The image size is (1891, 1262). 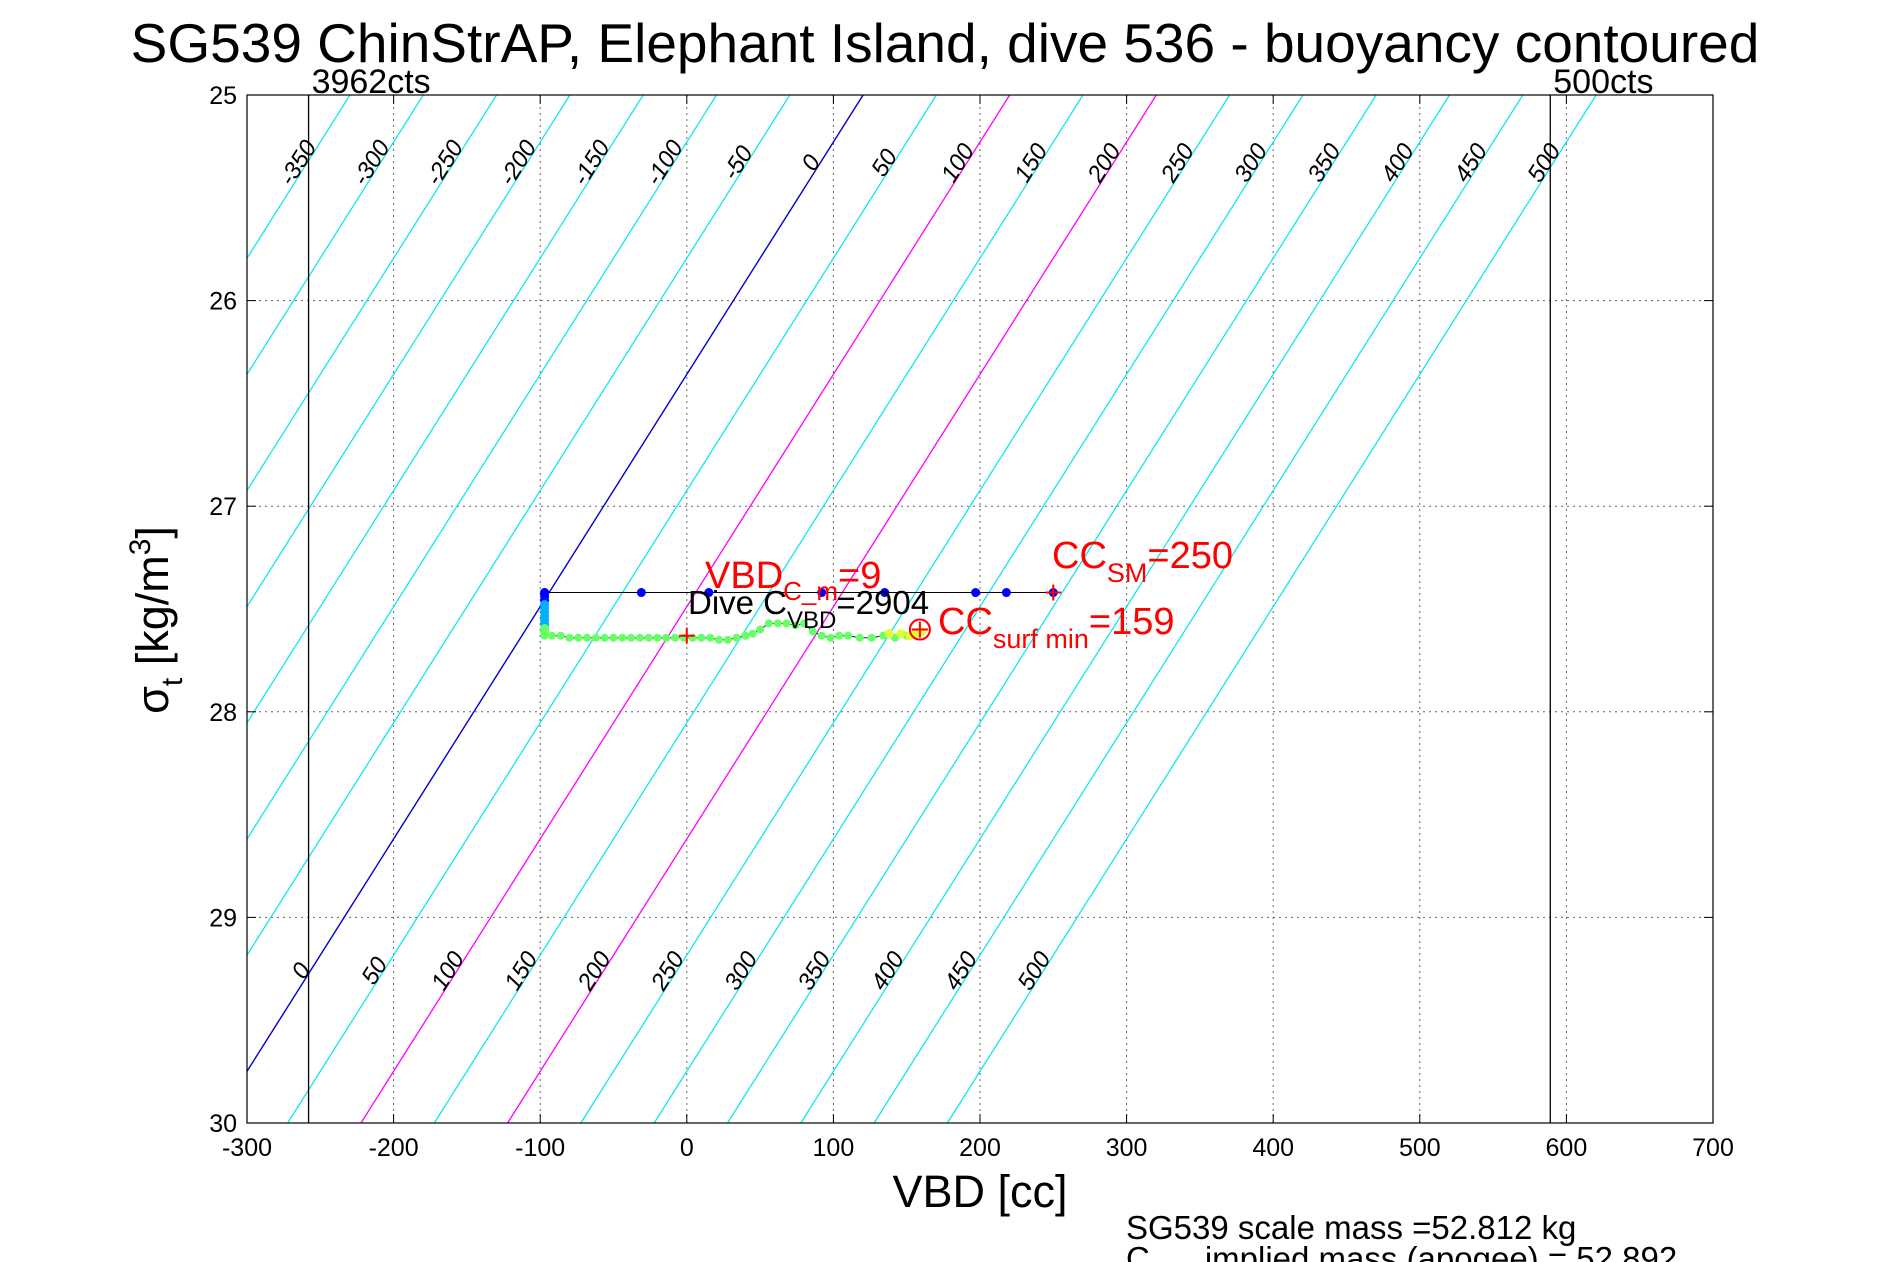 I want to click on dive-cvbd-annotation: Dive CVBD=2904, so click(x=808, y=609).